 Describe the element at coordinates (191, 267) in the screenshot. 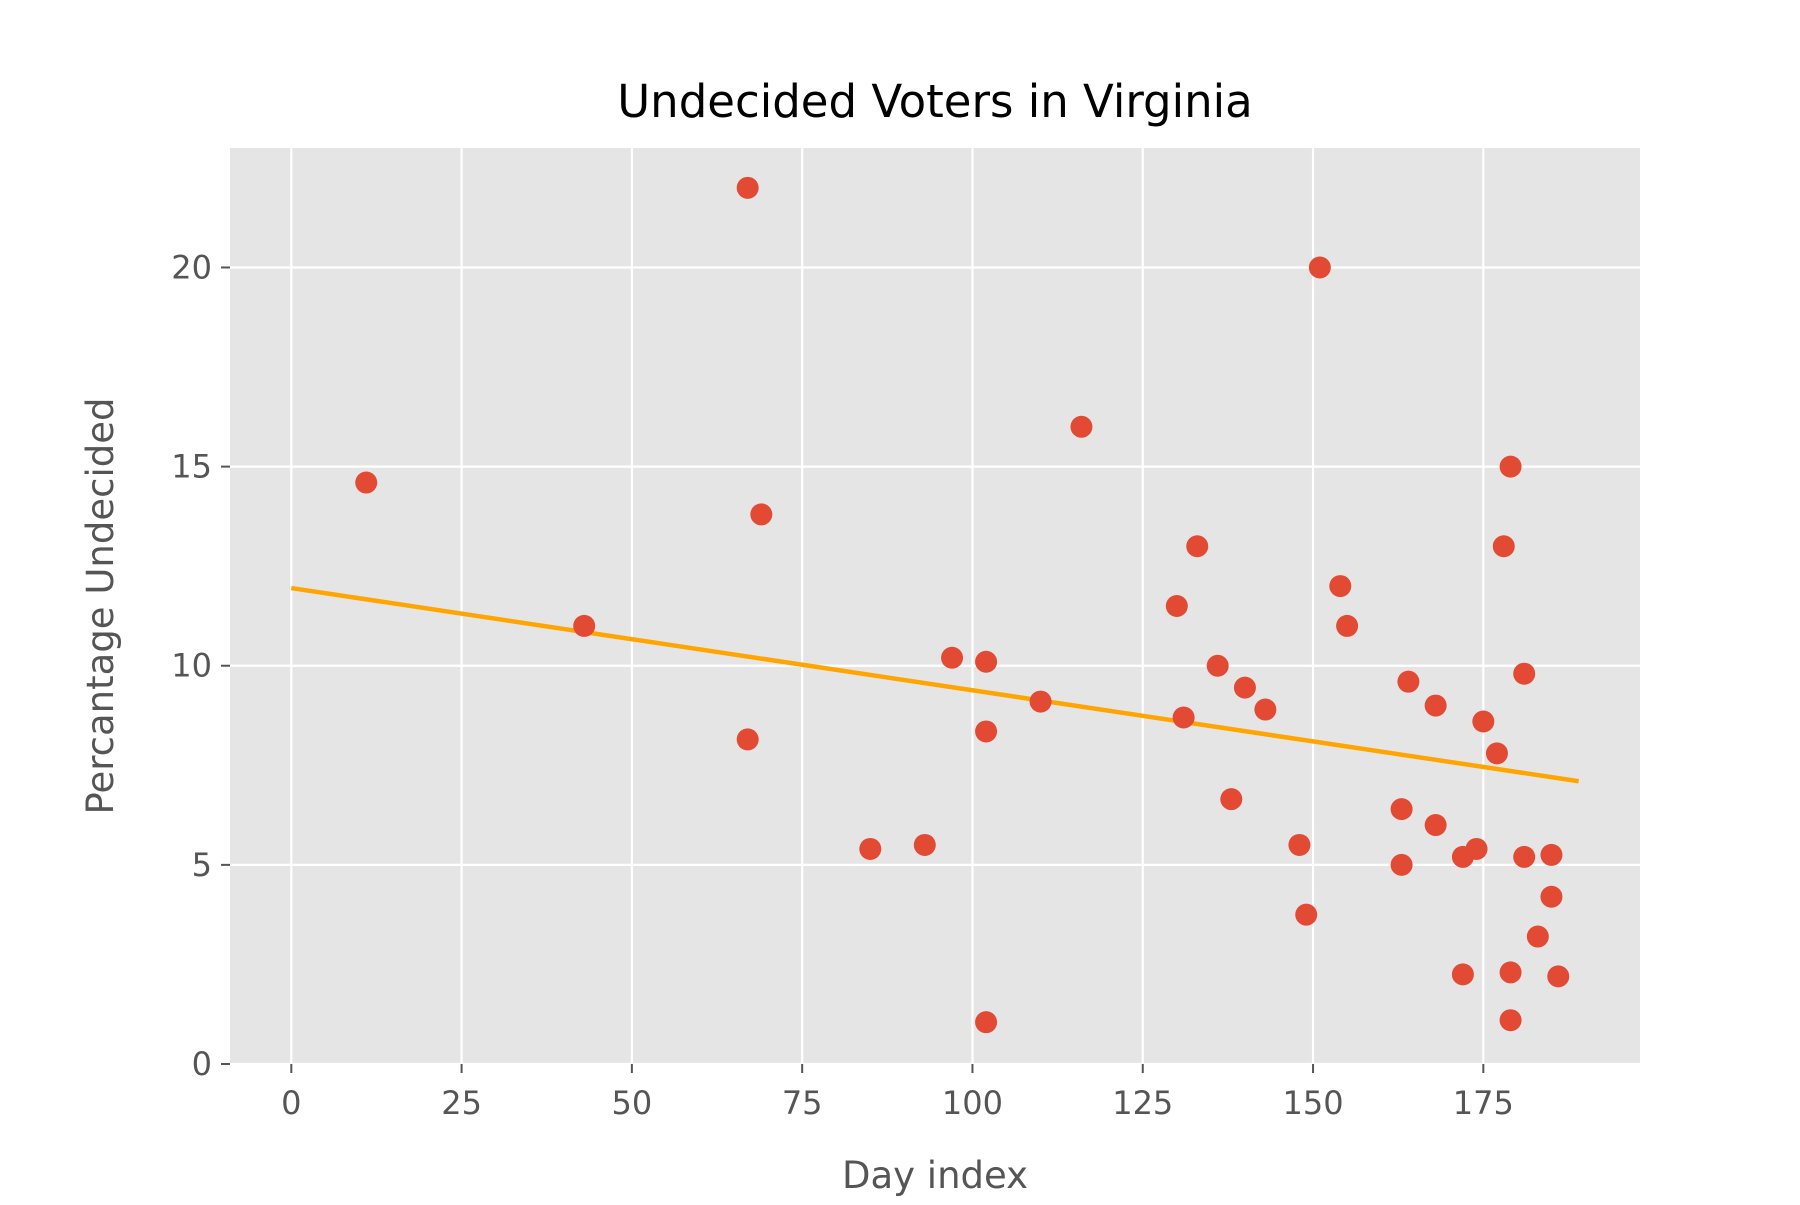

I see `y-tick-label: 20` at that location.